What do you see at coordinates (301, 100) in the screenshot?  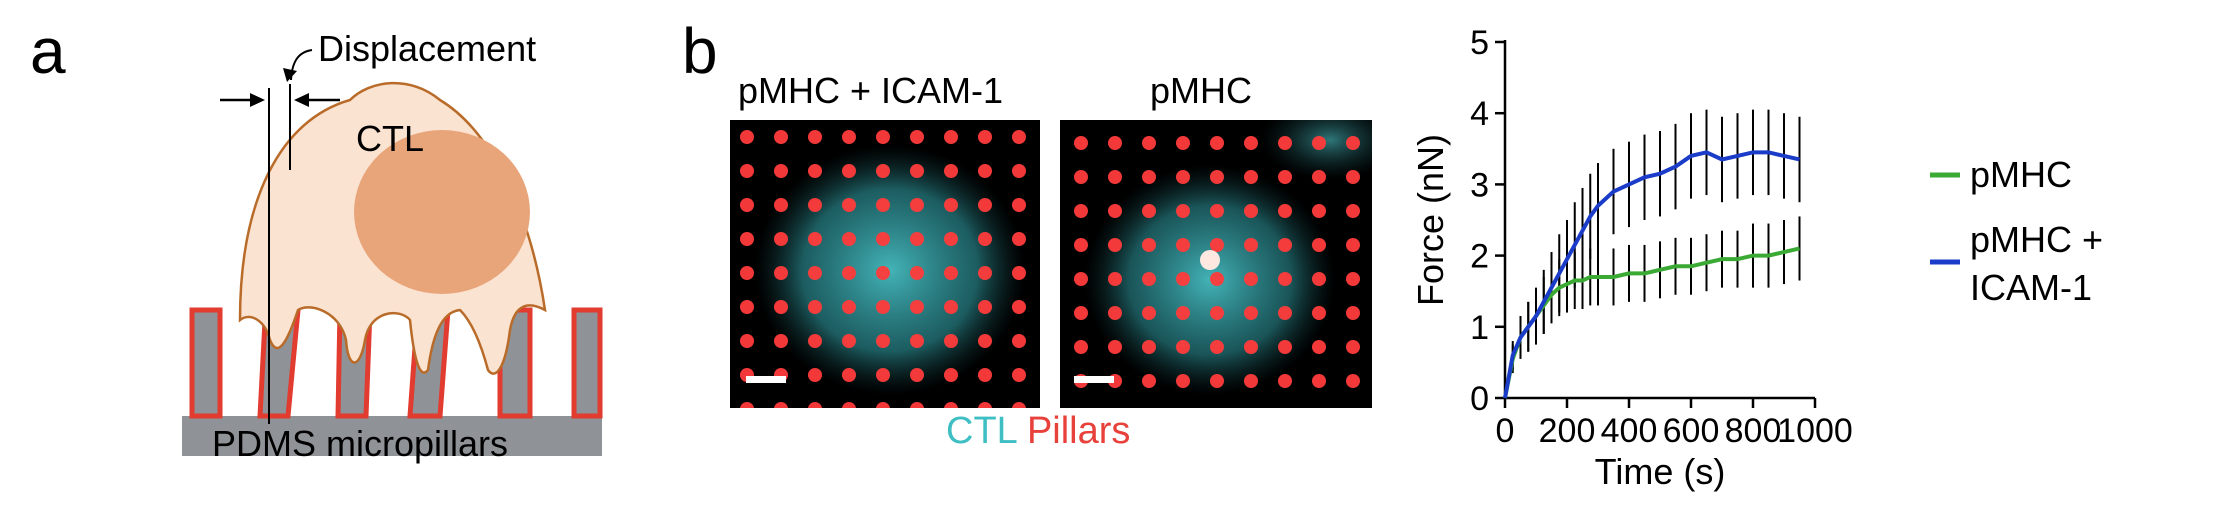 I see `arrow-left-icon` at bounding box center [301, 100].